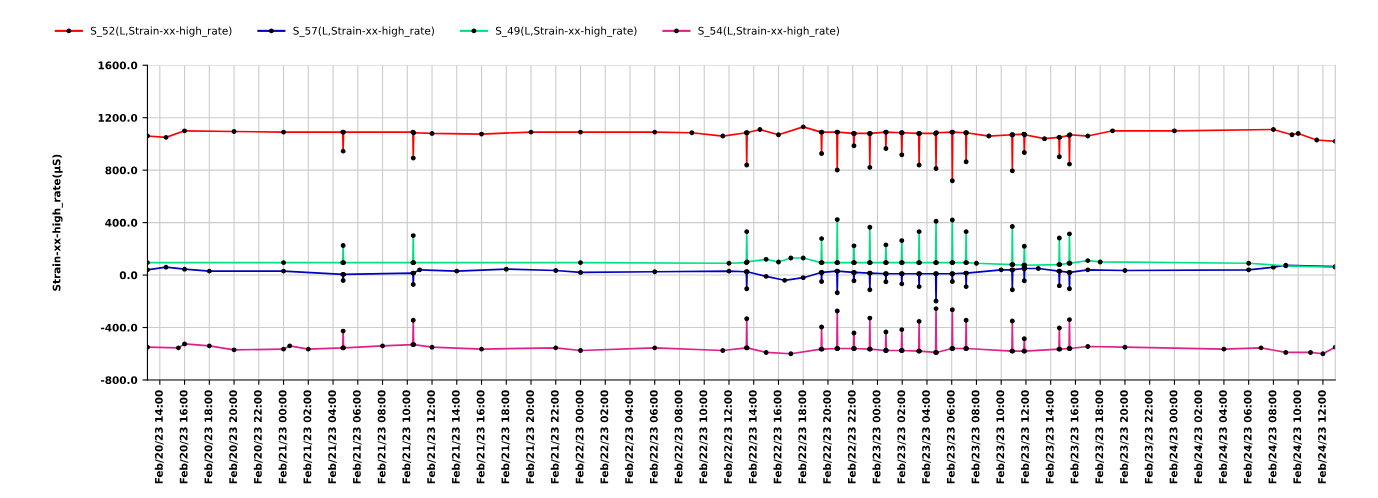 The height and width of the screenshot is (498, 1378). What do you see at coordinates (119, 380) in the screenshot?
I see `y-tick-label: -800.0` at bounding box center [119, 380].